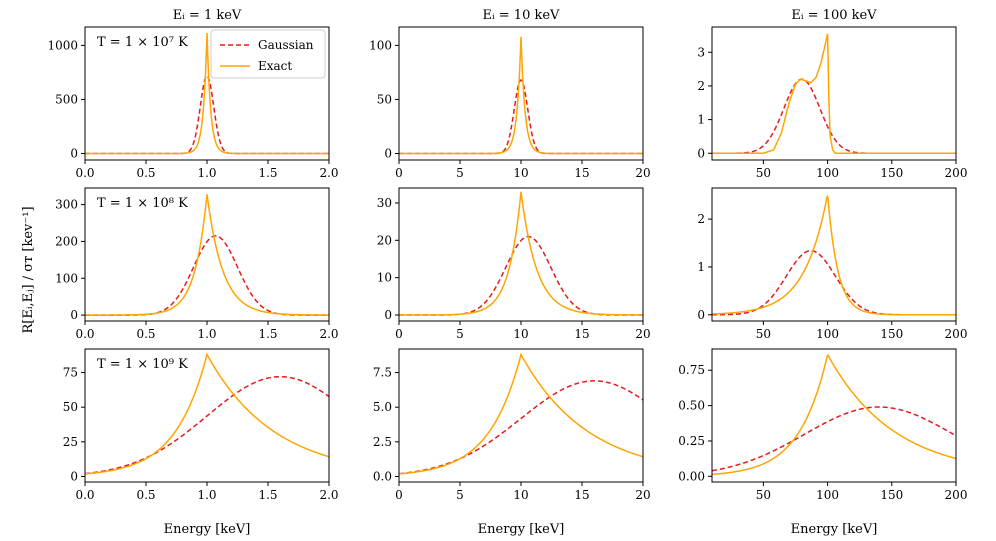 This screenshot has height=541, width=996. What do you see at coordinates (701, 52) in the screenshot?
I see `y-tick-label: 3` at bounding box center [701, 52].